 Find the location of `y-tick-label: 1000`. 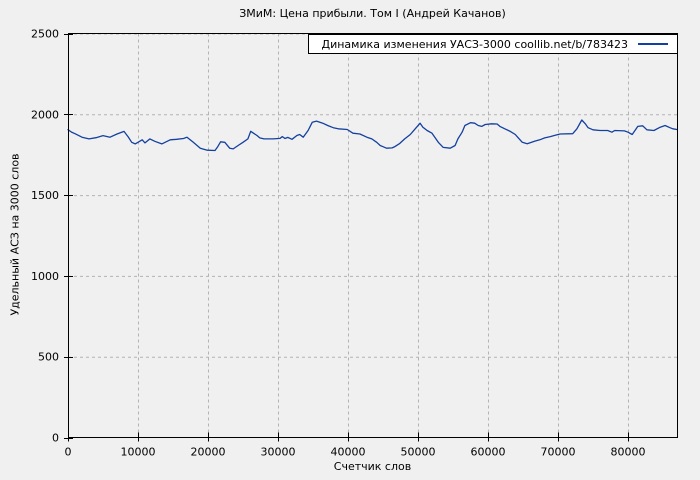

y-tick-label: 1000 is located at coordinates (45, 276).